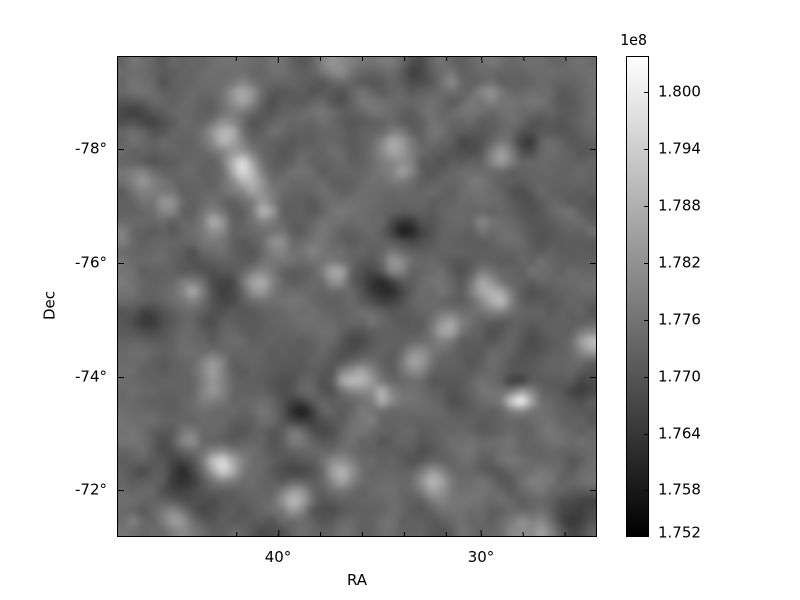 The width and height of the screenshot is (800, 600). What do you see at coordinates (679, 532) in the screenshot?
I see `colorbar-tick-label: 1.752` at bounding box center [679, 532].